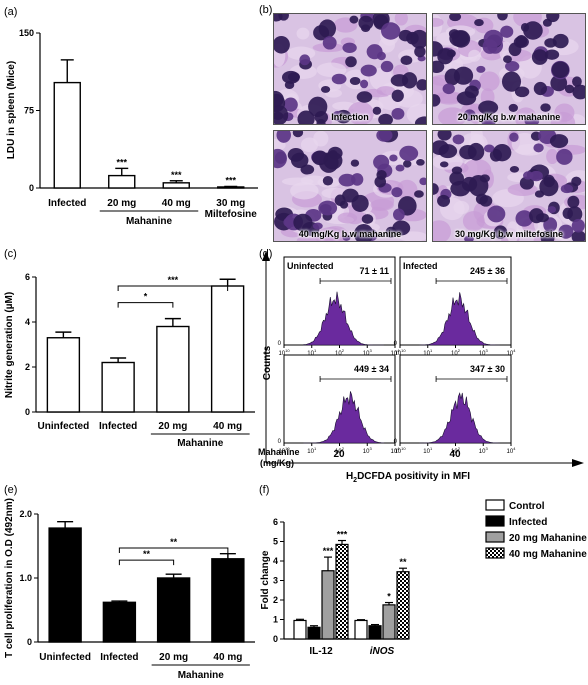 The image size is (588, 685). I want to click on dose-label: 40, so click(455, 454).